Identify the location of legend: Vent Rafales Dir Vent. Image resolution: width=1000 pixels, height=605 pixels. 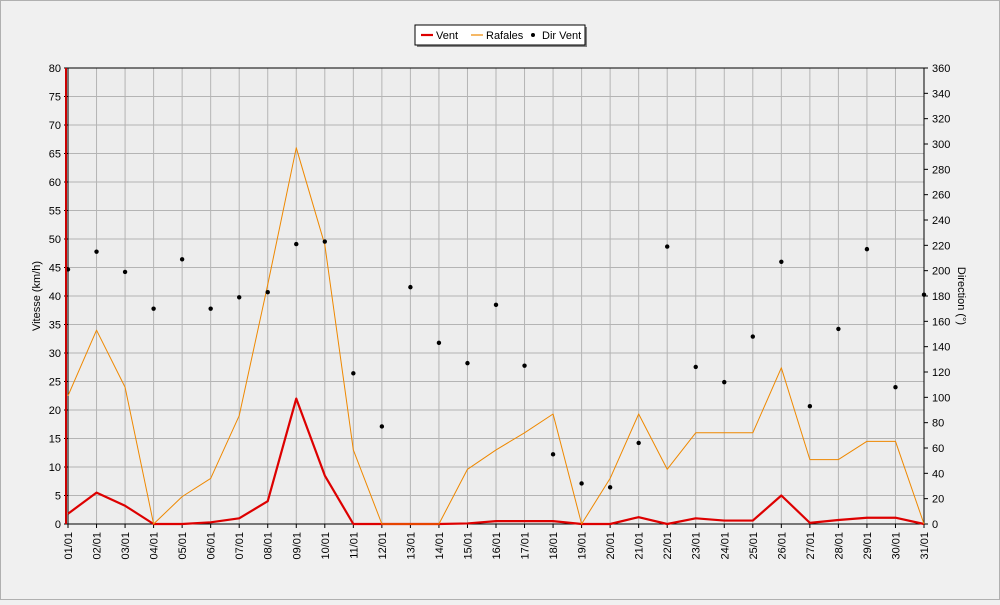
(500, 35).